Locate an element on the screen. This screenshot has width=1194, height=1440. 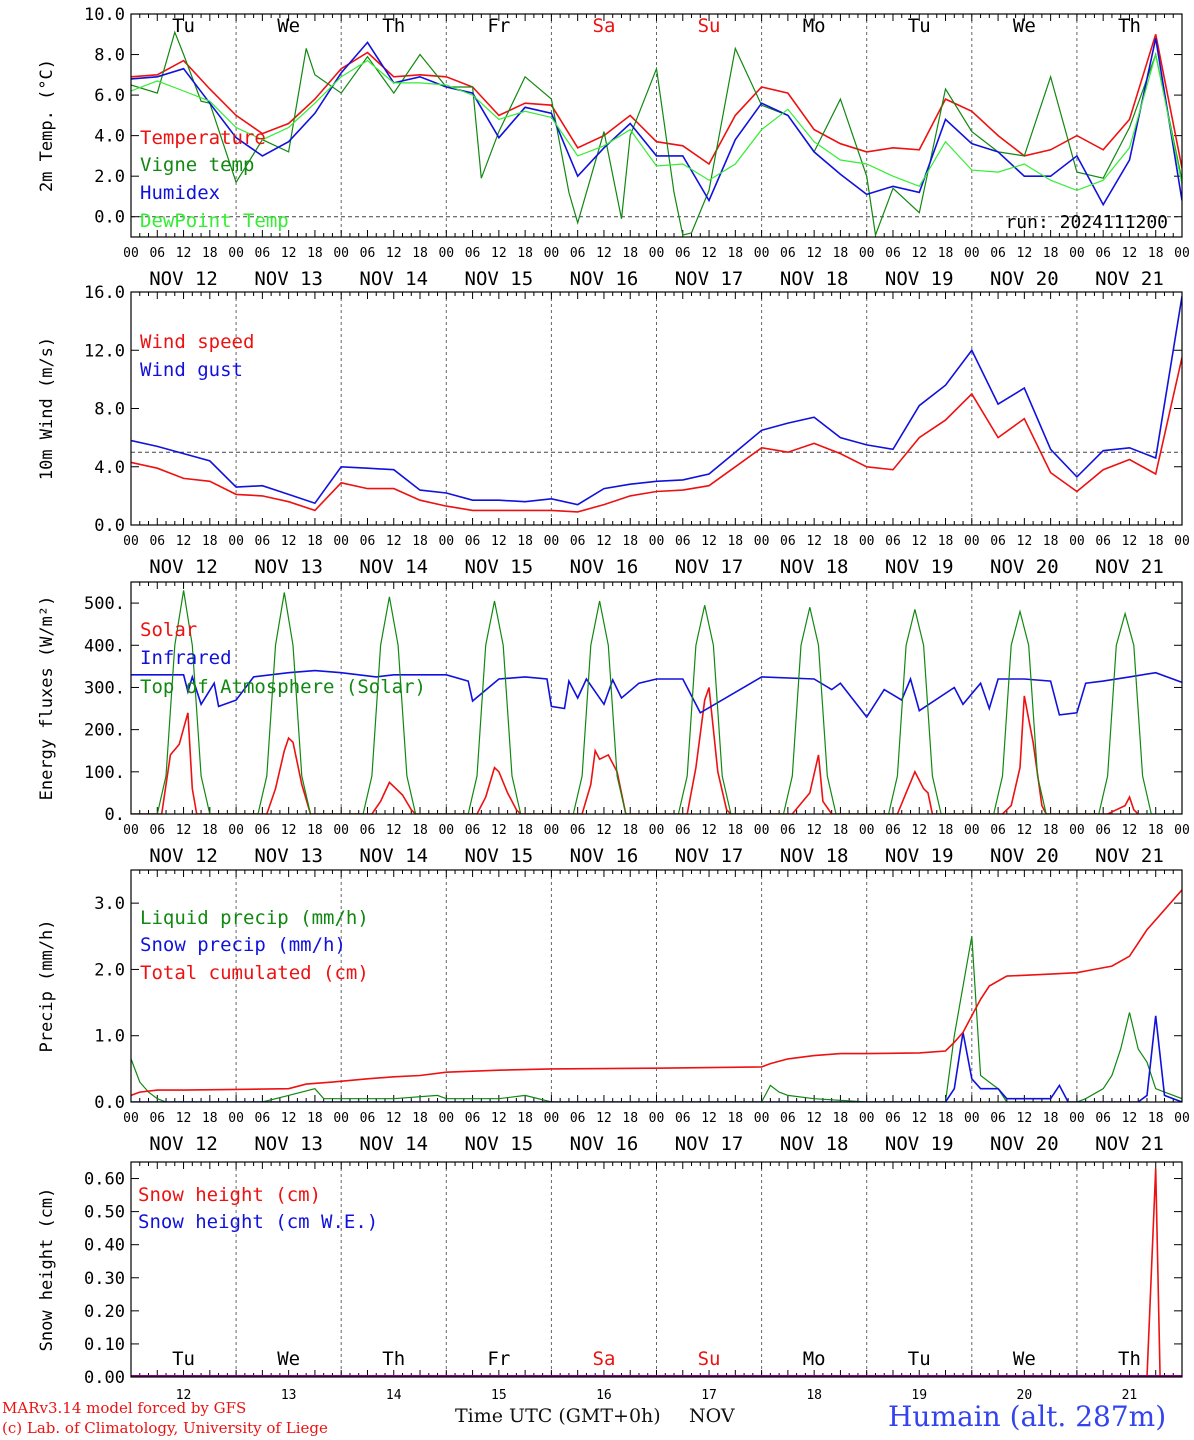
legend-item: Liquid precip (mm/h) is located at coordinates (254, 918).